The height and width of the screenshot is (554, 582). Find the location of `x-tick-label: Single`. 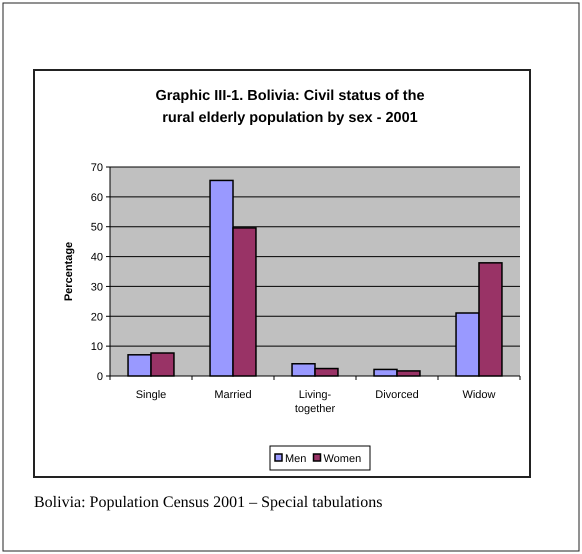

x-tick-label: Single is located at coordinates (151, 395).